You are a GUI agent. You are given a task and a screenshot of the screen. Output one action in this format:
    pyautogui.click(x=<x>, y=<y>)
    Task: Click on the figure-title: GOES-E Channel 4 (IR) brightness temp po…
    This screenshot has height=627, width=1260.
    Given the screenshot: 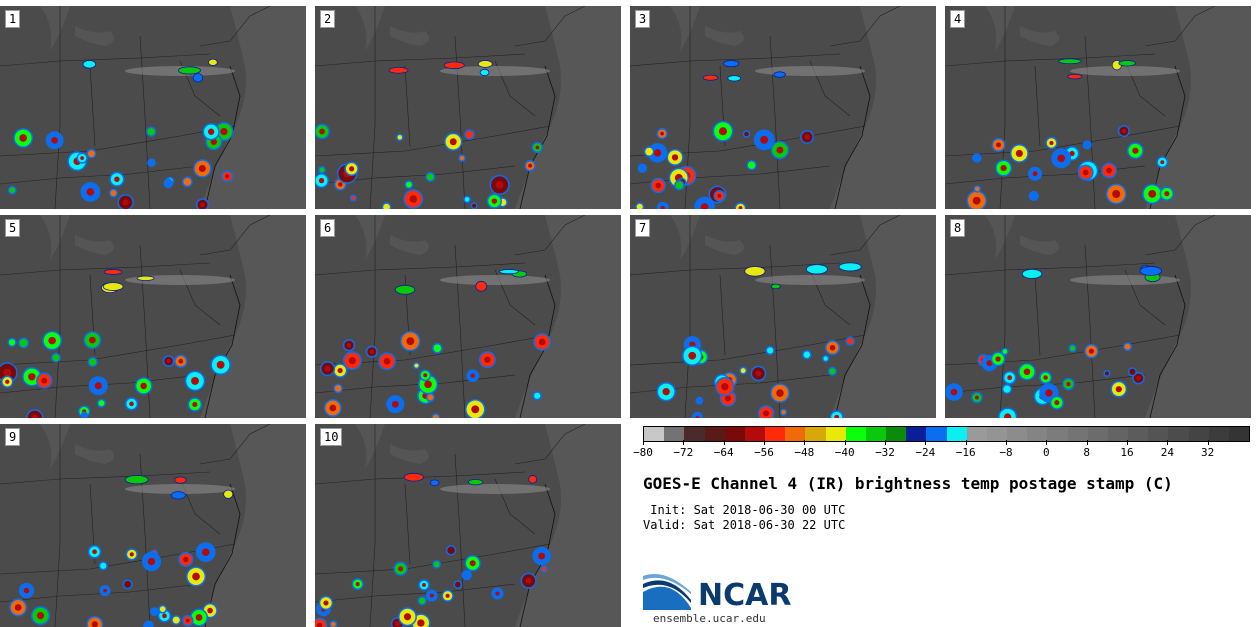 What is the action you would take?
    pyautogui.click(x=908, y=483)
    